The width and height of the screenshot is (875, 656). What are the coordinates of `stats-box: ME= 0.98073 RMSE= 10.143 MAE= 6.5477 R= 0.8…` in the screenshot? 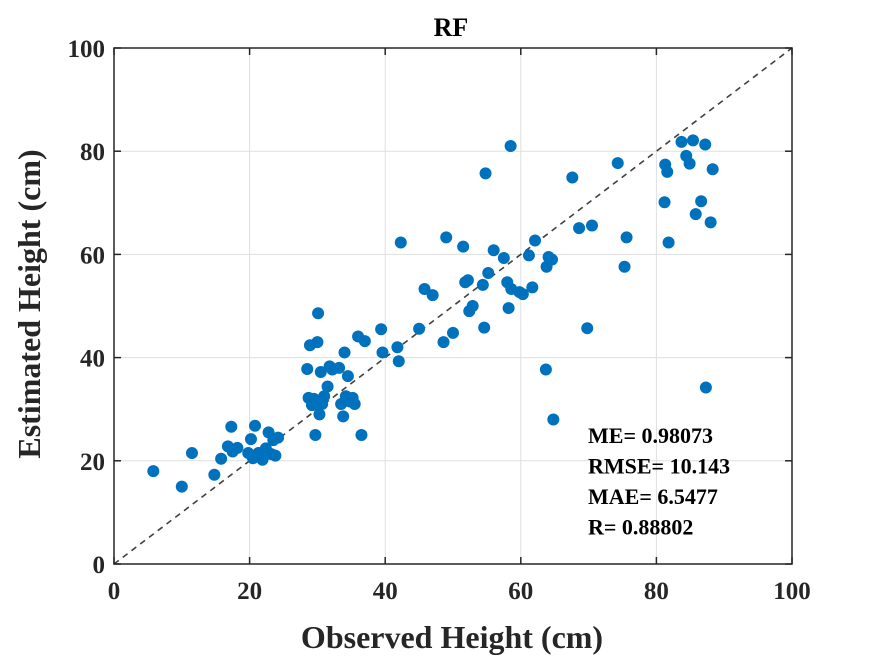 It's located at (659, 481).